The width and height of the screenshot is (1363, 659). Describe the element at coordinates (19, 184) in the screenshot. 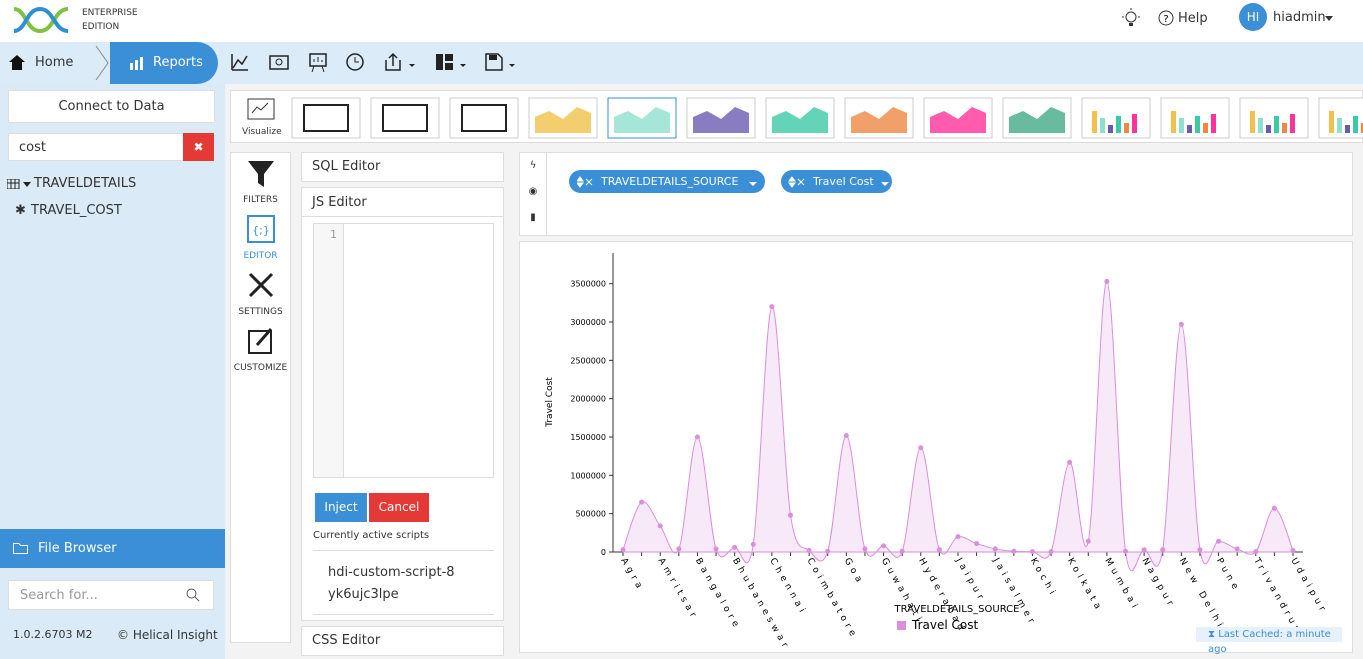

I see `table-icon` at that location.